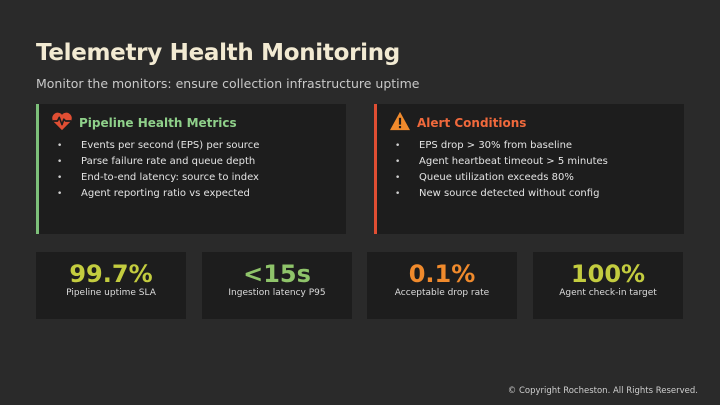 The height and width of the screenshot is (405, 720). What do you see at coordinates (400, 123) in the screenshot?
I see `warning-icon` at bounding box center [400, 123].